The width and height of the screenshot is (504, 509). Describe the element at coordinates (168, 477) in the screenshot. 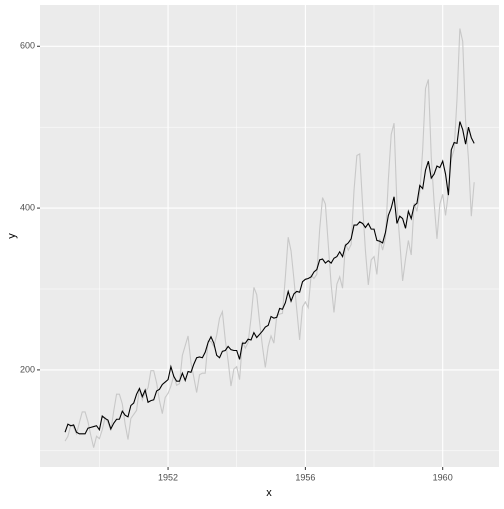

I see `x-tick-label: 1952` at that location.